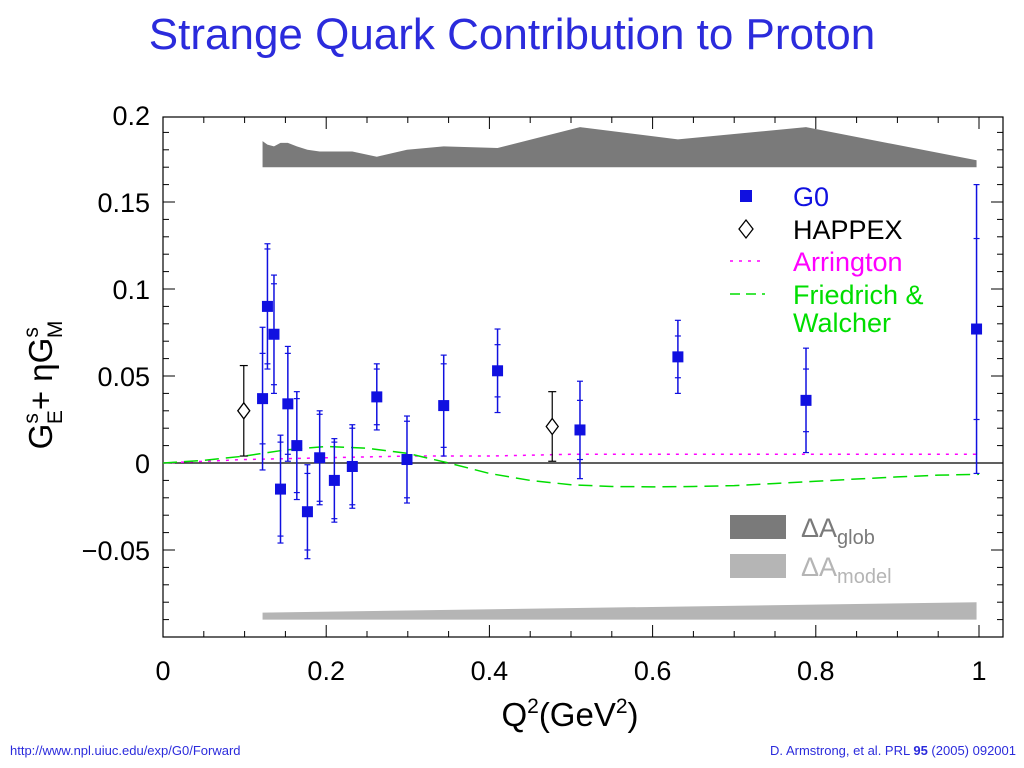 The image size is (1024, 768). Describe the element at coordinates (978, 671) in the screenshot. I see `x-tick-label: 1` at that location.